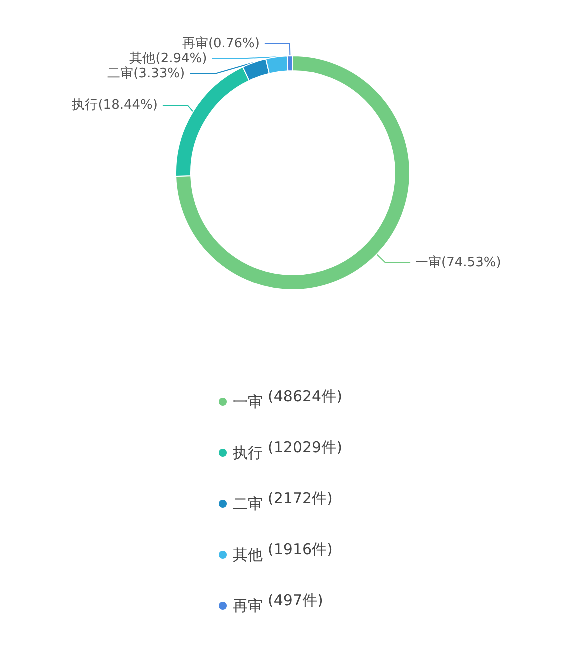  Describe the element at coordinates (221, 44) in the screenshot. I see `category-label: 再审(0.76%)` at that location.